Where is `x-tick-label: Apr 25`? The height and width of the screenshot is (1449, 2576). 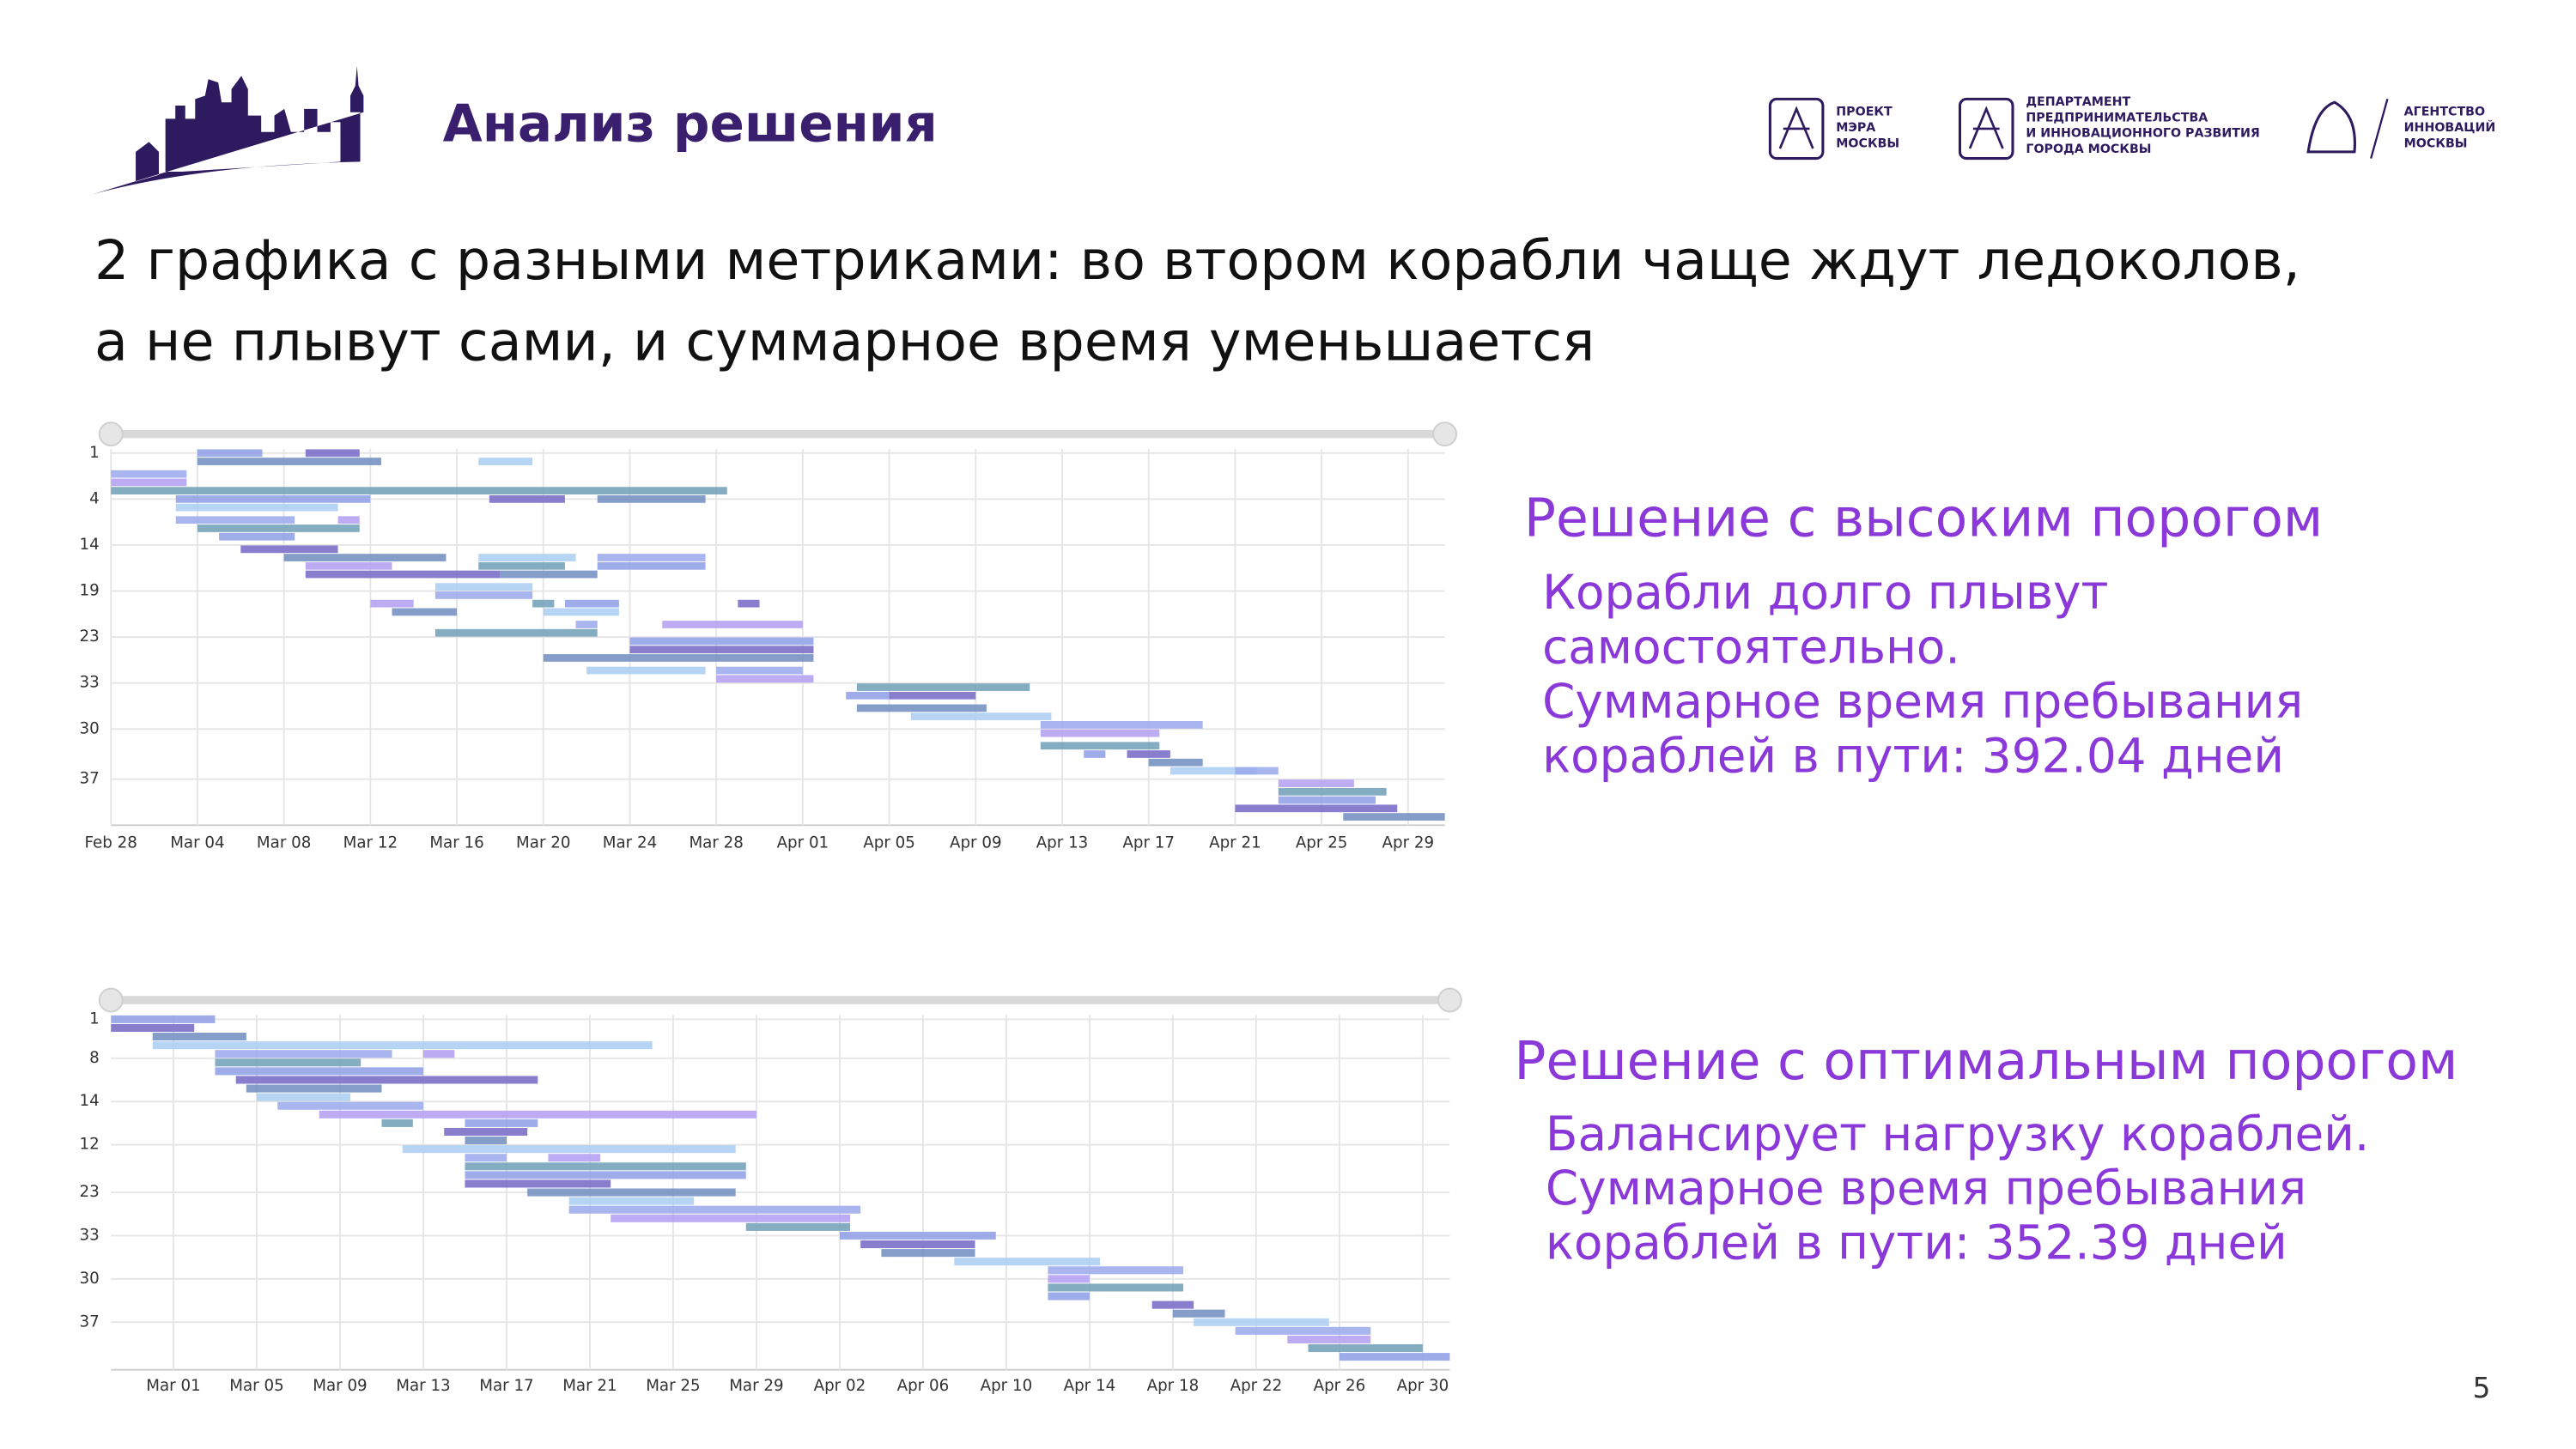
x-tick-label: Apr 25 is located at coordinates (1322, 843).